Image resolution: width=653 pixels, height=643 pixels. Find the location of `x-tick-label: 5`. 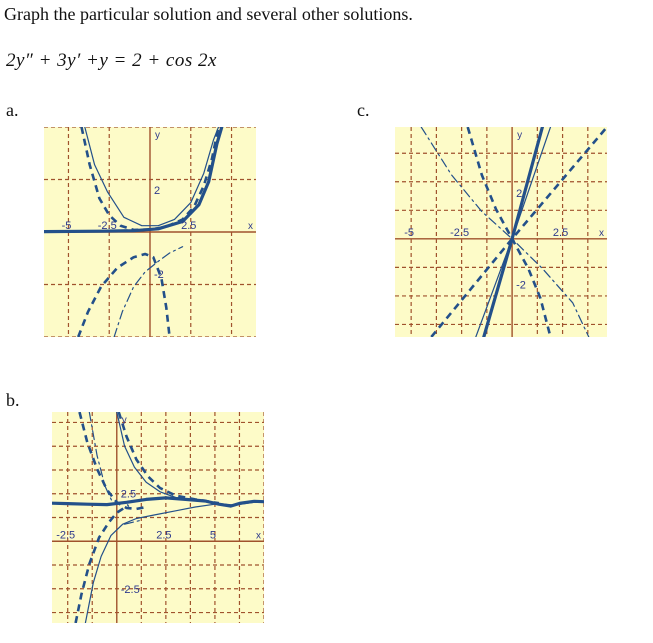

x-tick-label: 5 is located at coordinates (213, 535).